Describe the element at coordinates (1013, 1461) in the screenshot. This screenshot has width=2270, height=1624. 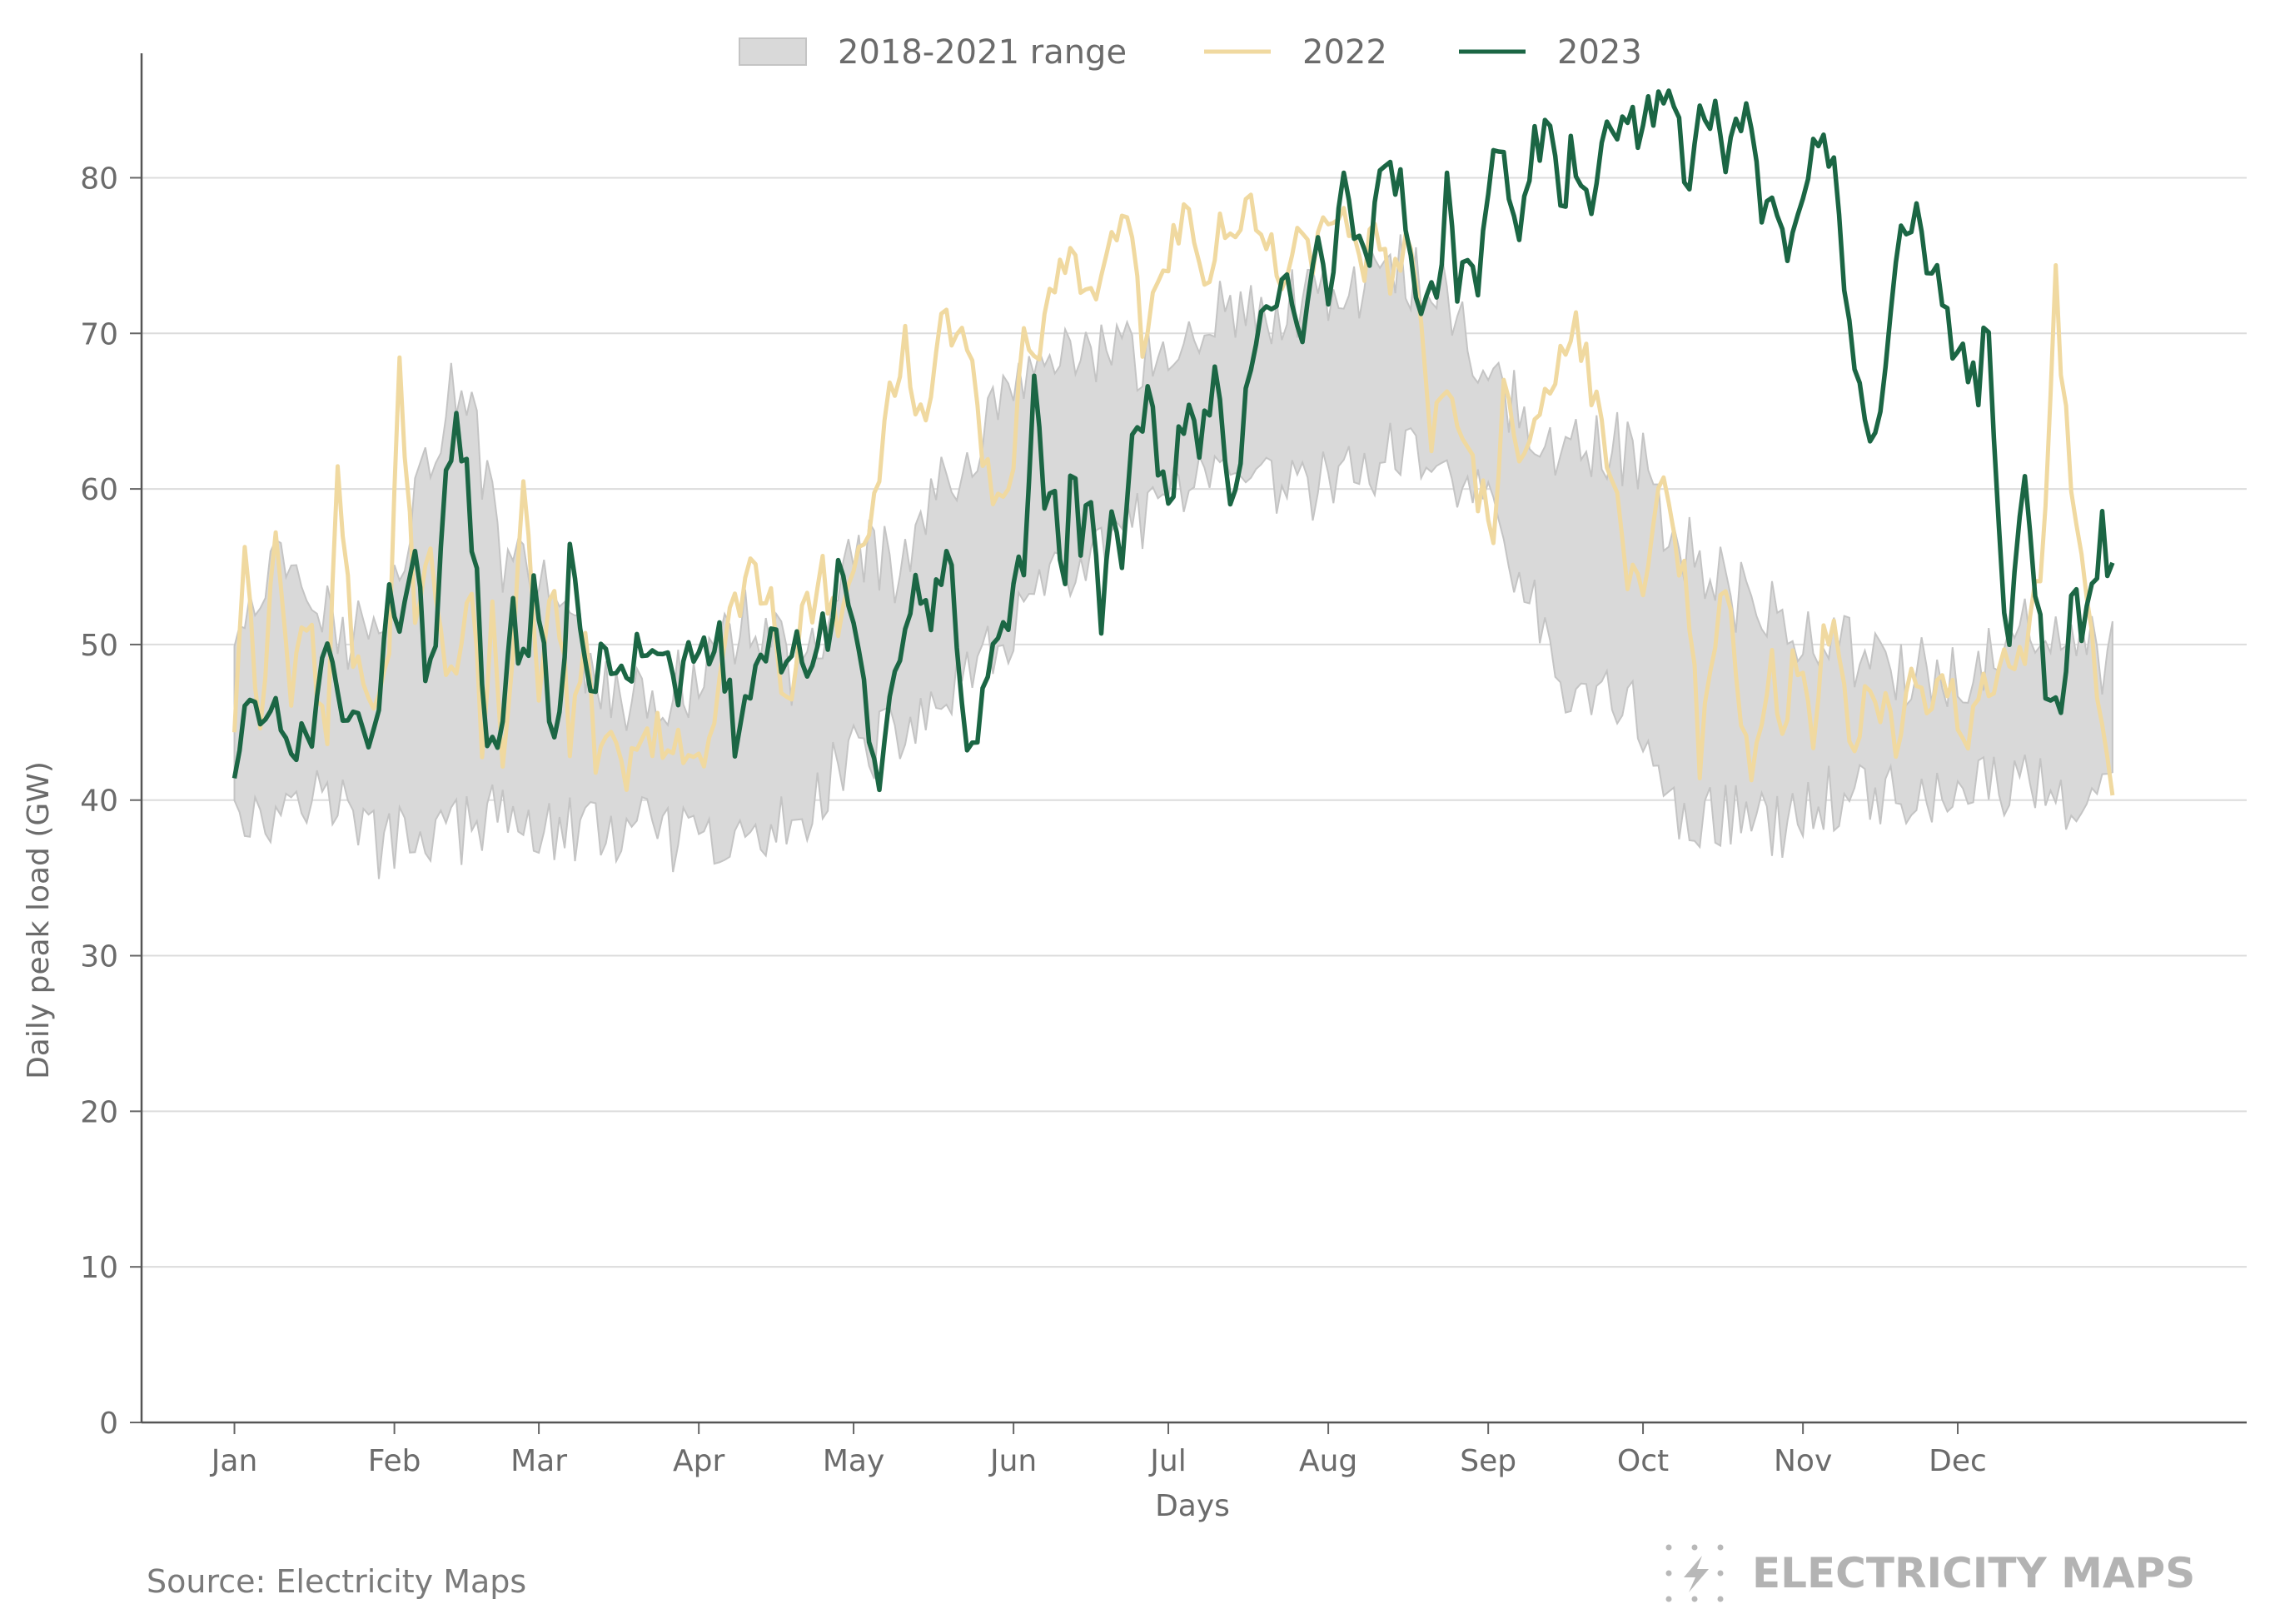
I see `x-tick-label: Jun` at that location.